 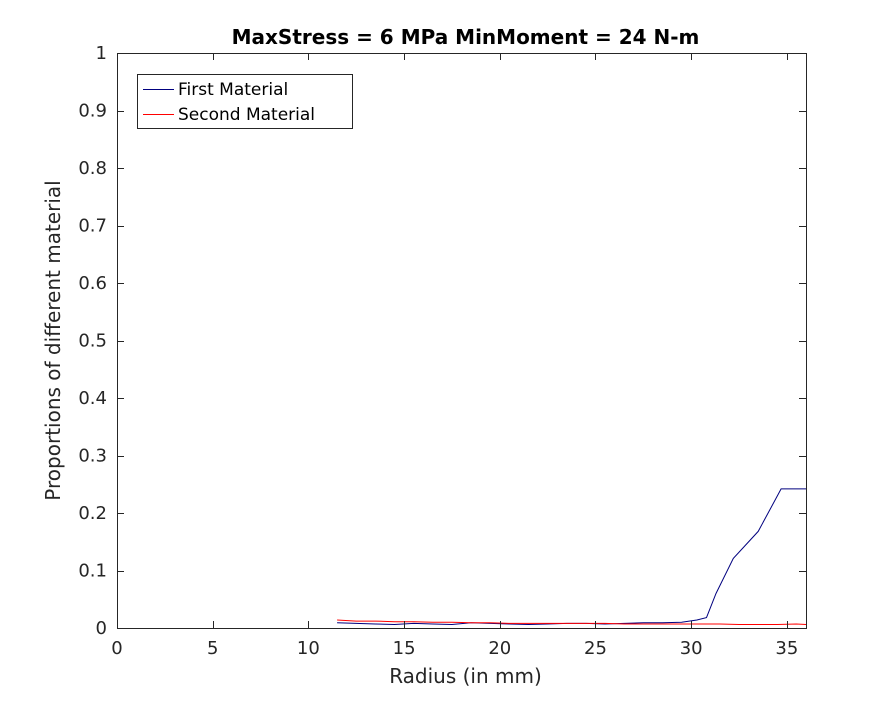 I want to click on x-tick-label: 15, so click(x=404, y=648).